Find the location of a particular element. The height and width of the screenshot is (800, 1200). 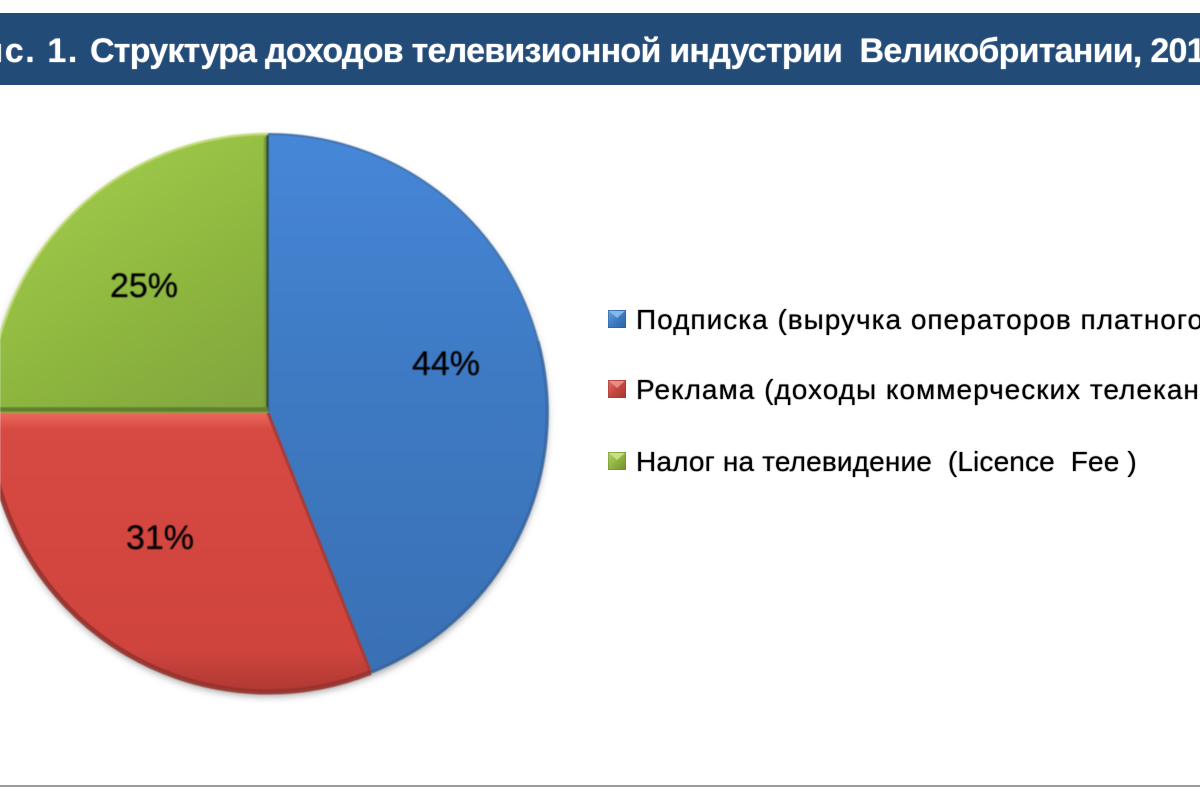

svg-text: 44% is located at coordinates (446, 364).